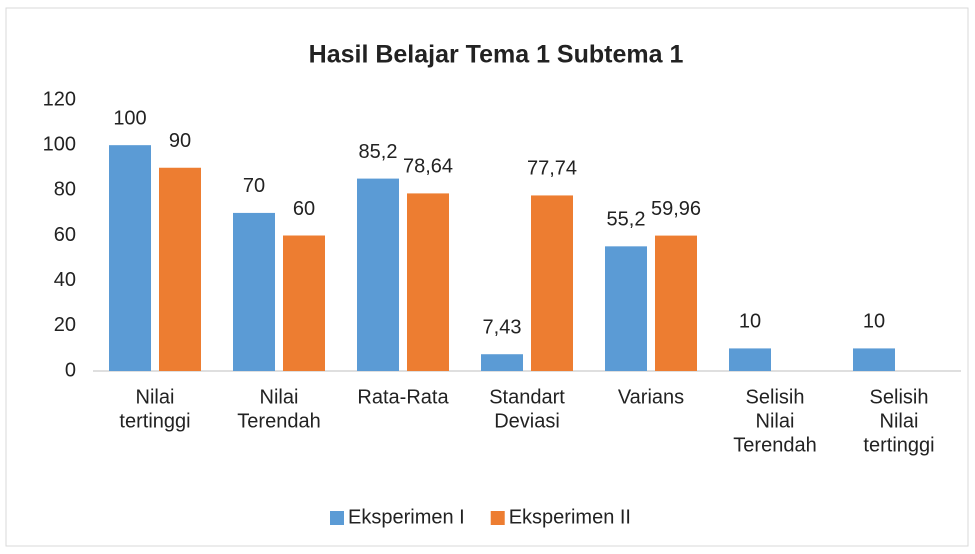 Image resolution: width=975 pixels, height=554 pixels. What do you see at coordinates (428, 167) in the screenshot?
I see `data-label: 78,64` at bounding box center [428, 167].